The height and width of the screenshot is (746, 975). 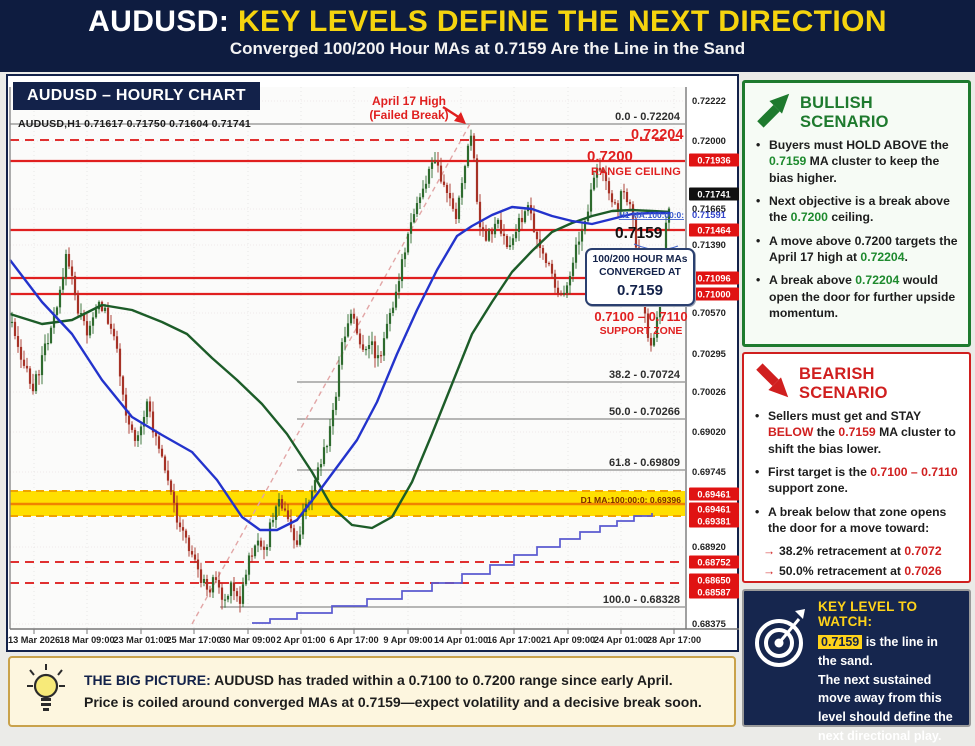 I want to click on level-label-7200: 0.7200, so click(x=610, y=156).